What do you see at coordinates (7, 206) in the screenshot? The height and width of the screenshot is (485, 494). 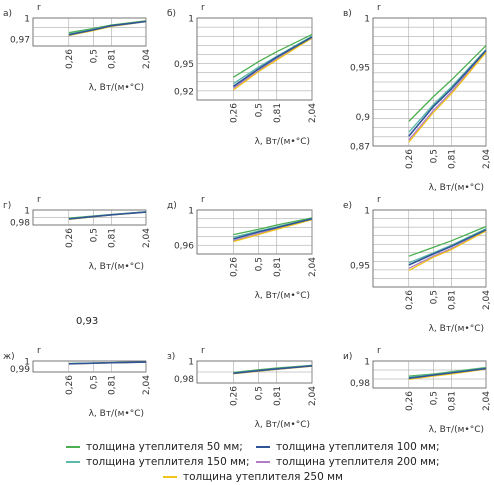 I see `panel-label: г)` at bounding box center [7, 206].